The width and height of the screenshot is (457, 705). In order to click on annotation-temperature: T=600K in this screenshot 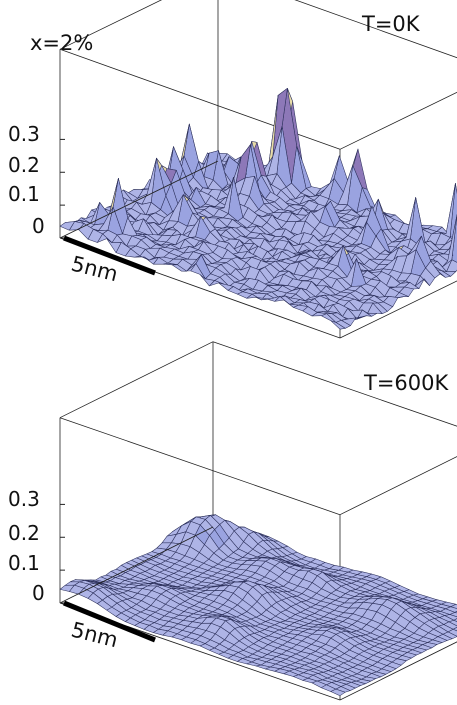, I will do `click(406, 383)`.